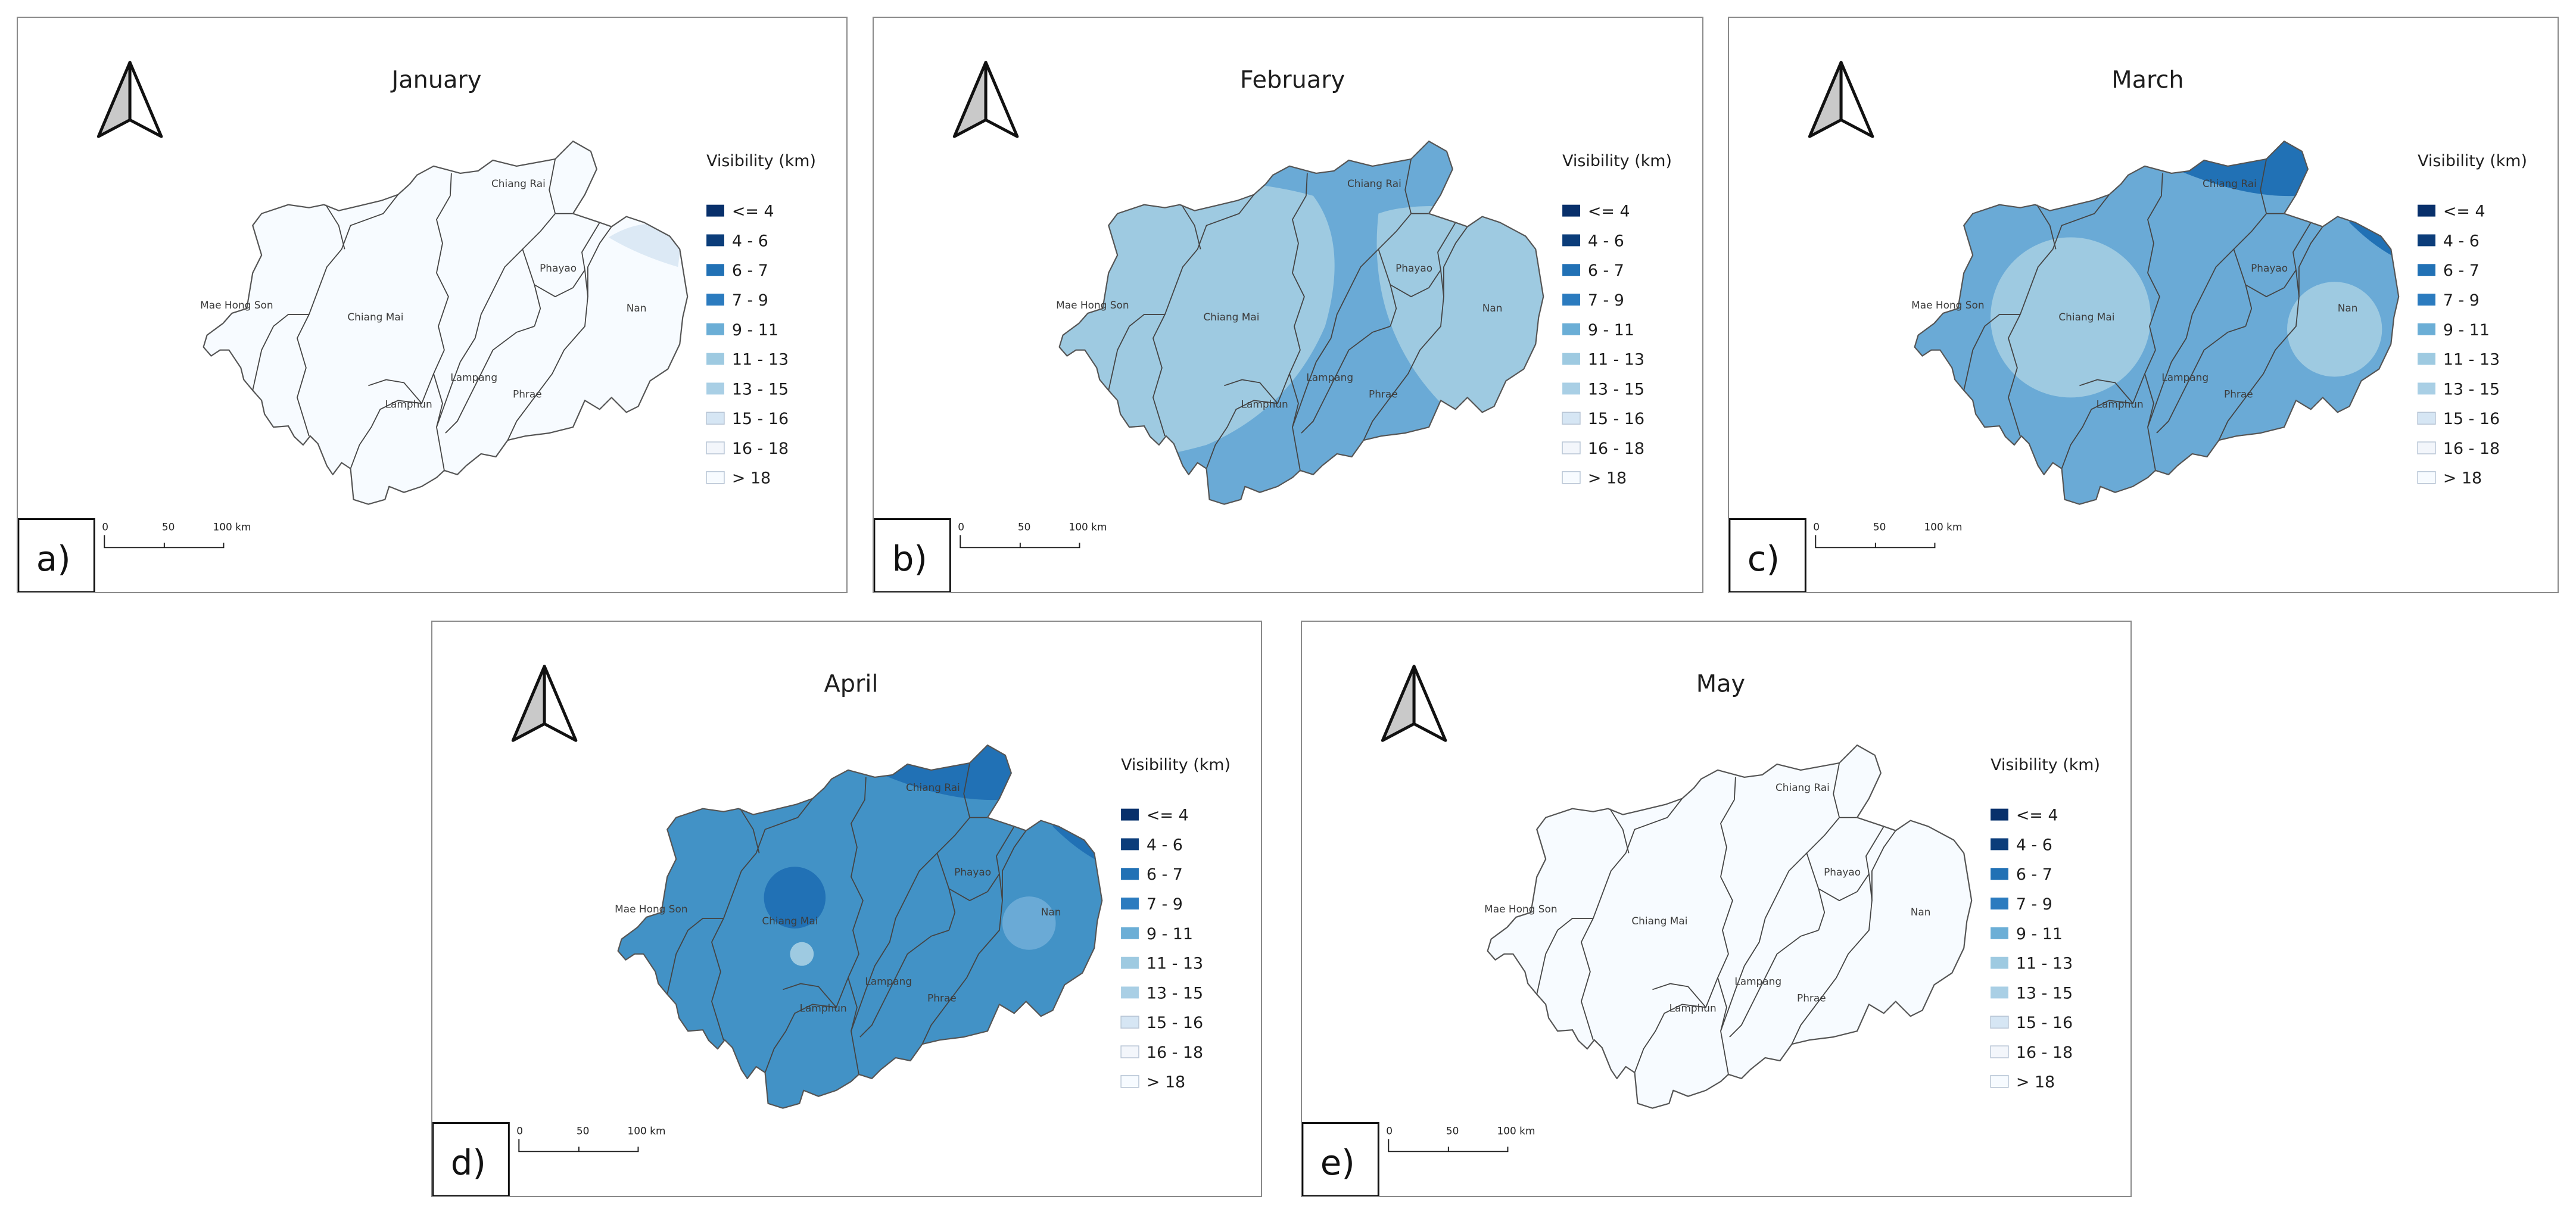 This screenshot has height=1218, width=2576. What do you see at coordinates (1029, 923) in the screenshot?
I see `visibility-zone` at bounding box center [1029, 923].